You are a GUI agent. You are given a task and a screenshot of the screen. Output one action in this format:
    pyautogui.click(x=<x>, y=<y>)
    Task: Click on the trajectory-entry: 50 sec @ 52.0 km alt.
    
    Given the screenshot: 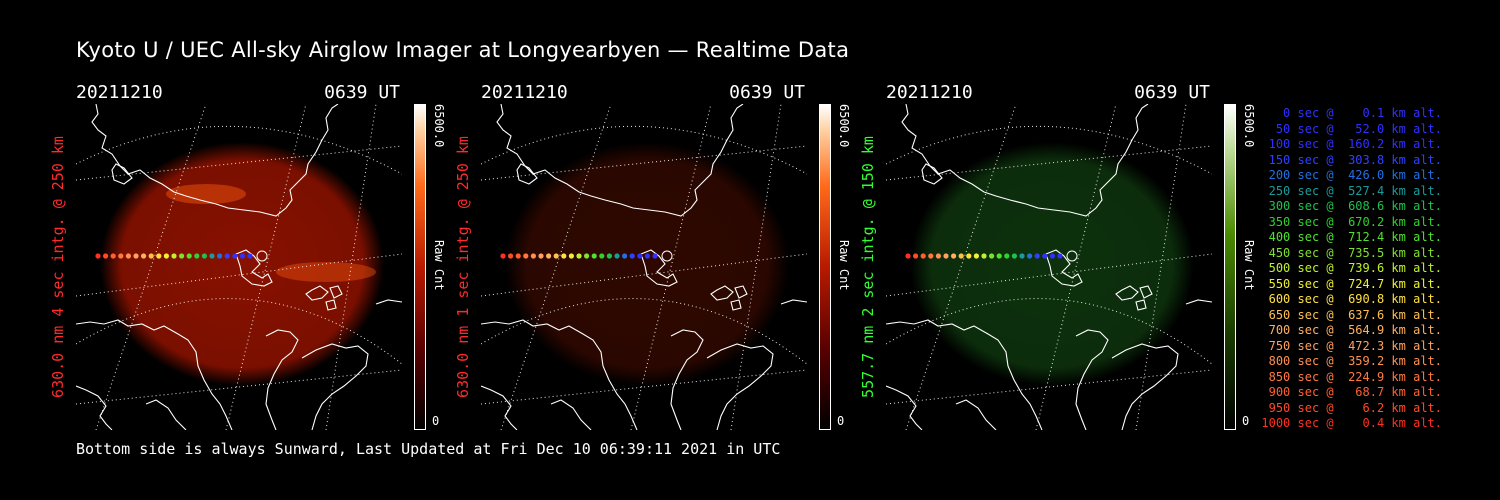 What is the action you would take?
    pyautogui.click(x=1351, y=128)
    